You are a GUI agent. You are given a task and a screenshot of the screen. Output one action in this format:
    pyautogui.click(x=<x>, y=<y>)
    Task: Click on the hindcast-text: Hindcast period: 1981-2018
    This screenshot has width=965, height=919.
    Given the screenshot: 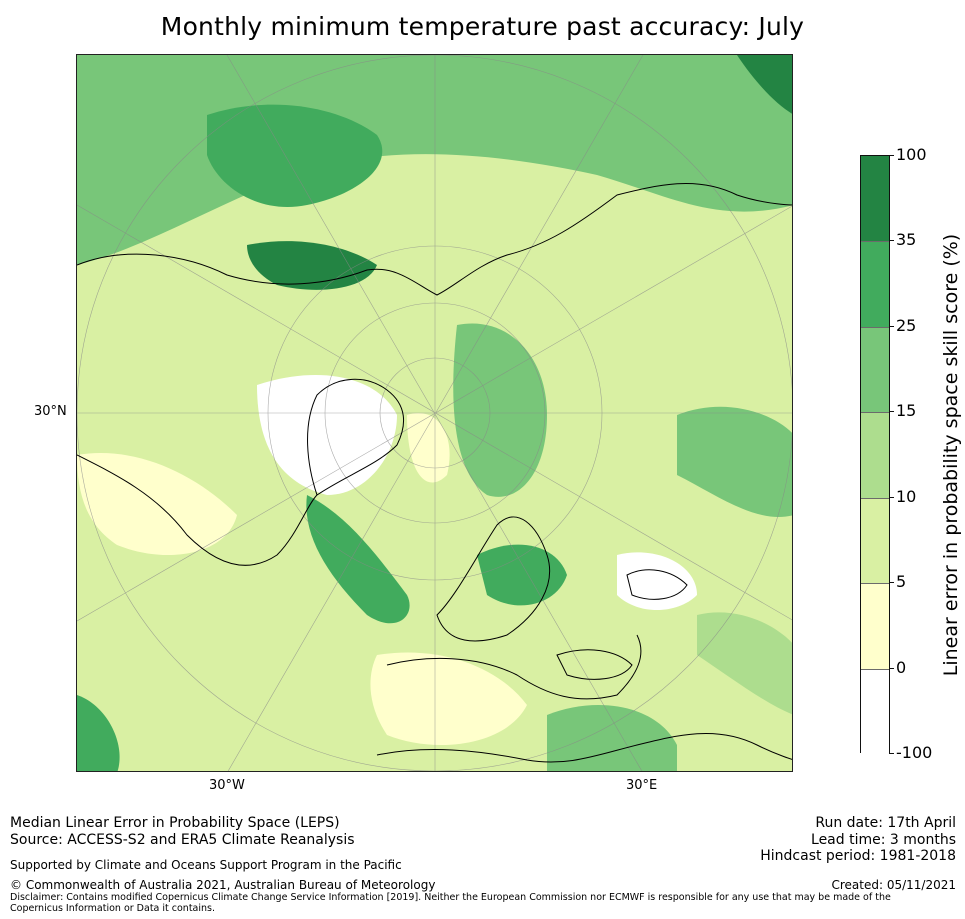 What is the action you would take?
    pyautogui.click(x=858, y=856)
    